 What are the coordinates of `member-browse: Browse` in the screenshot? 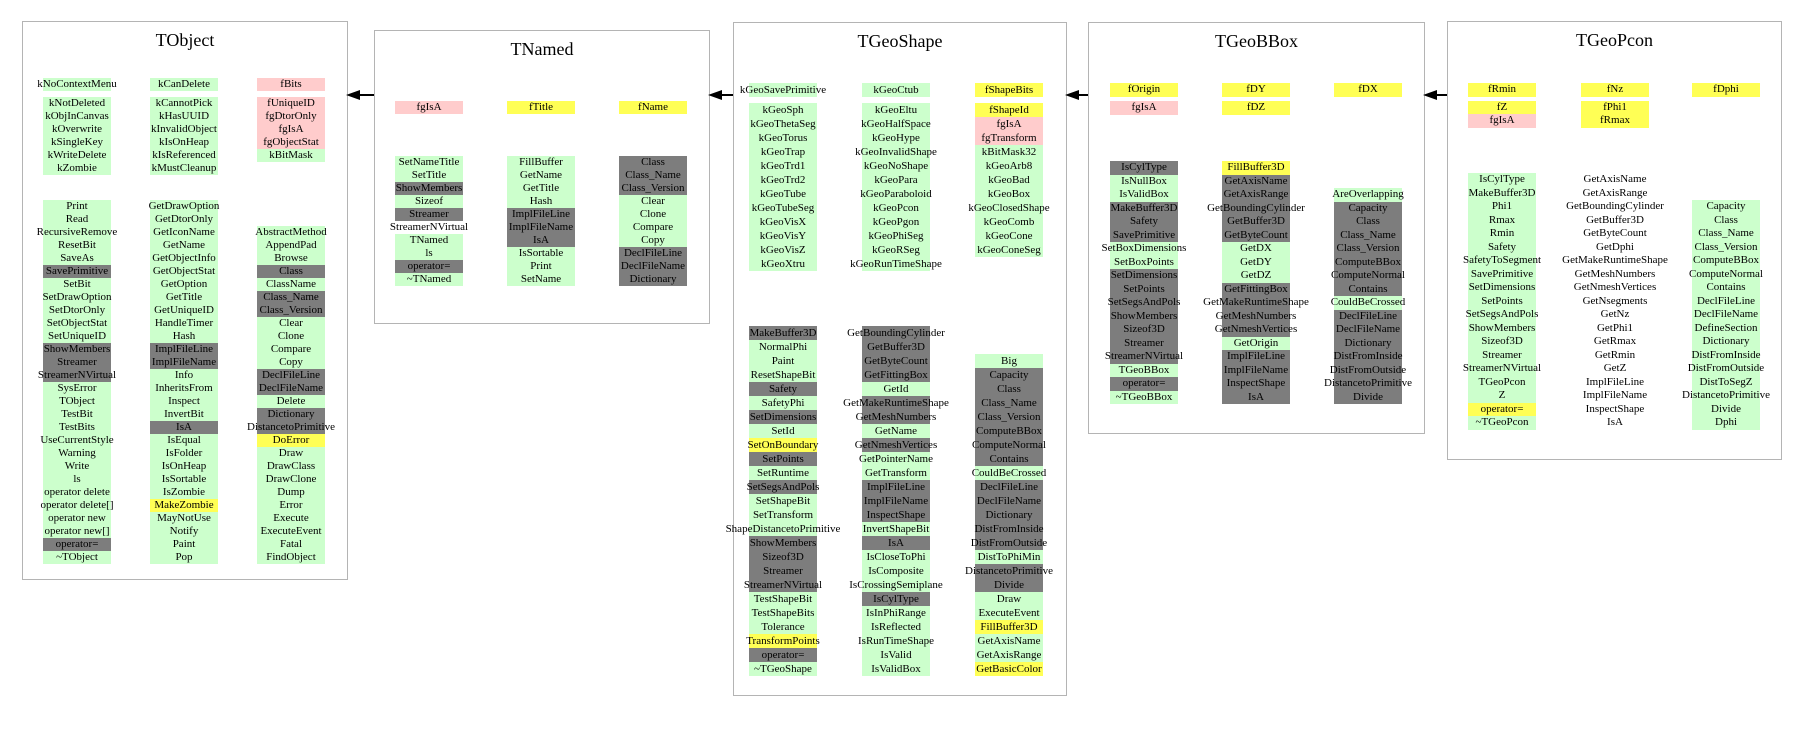 It's located at (291, 258).